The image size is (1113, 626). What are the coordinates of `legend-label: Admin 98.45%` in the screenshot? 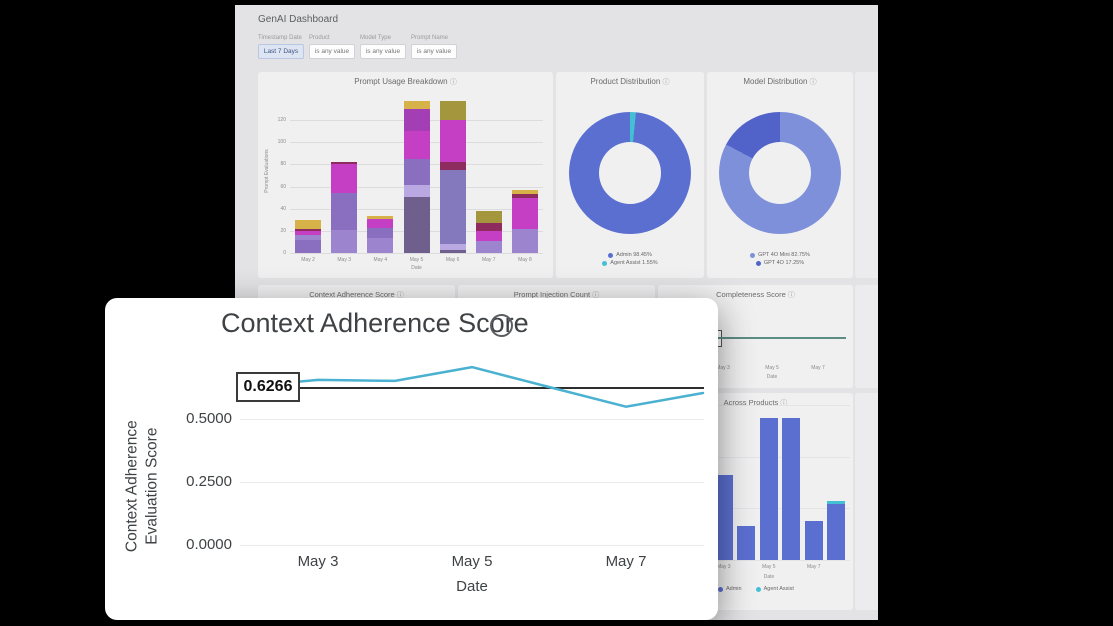 It's located at (634, 255).